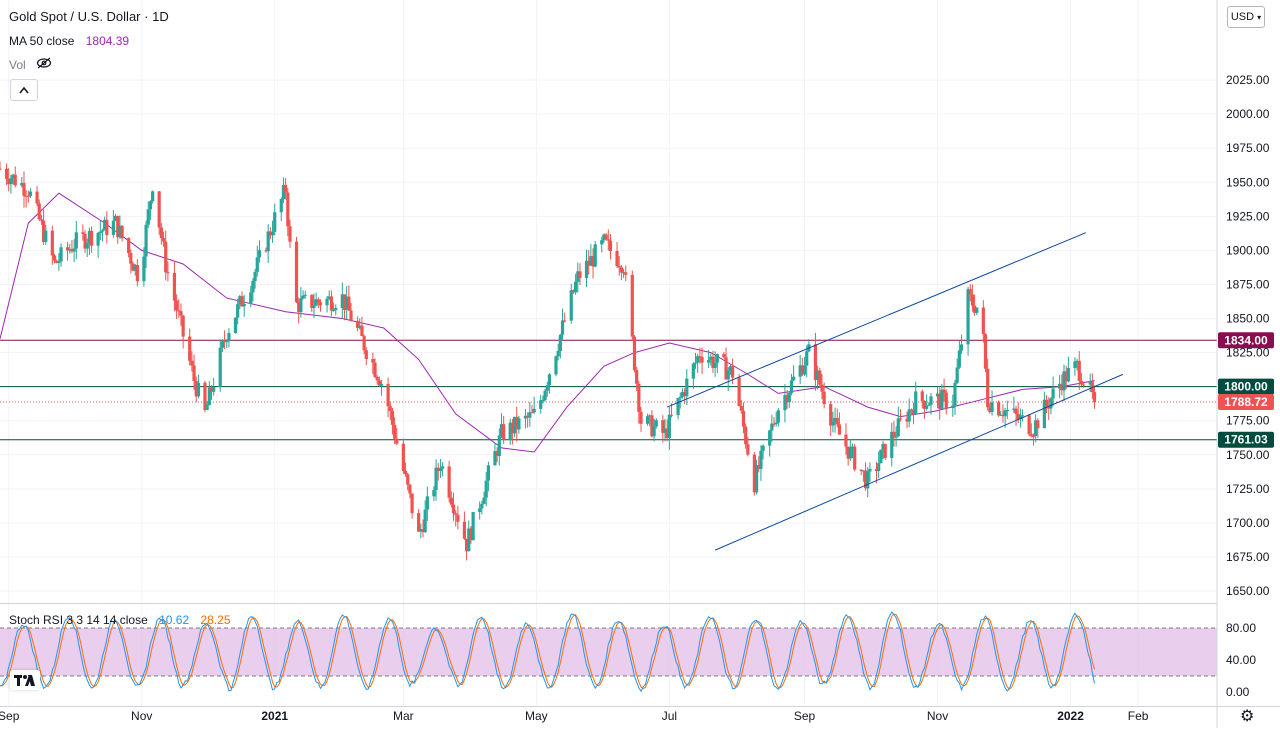 This screenshot has height=733, width=1280. I want to click on chevron-up-icon, so click(24, 90).